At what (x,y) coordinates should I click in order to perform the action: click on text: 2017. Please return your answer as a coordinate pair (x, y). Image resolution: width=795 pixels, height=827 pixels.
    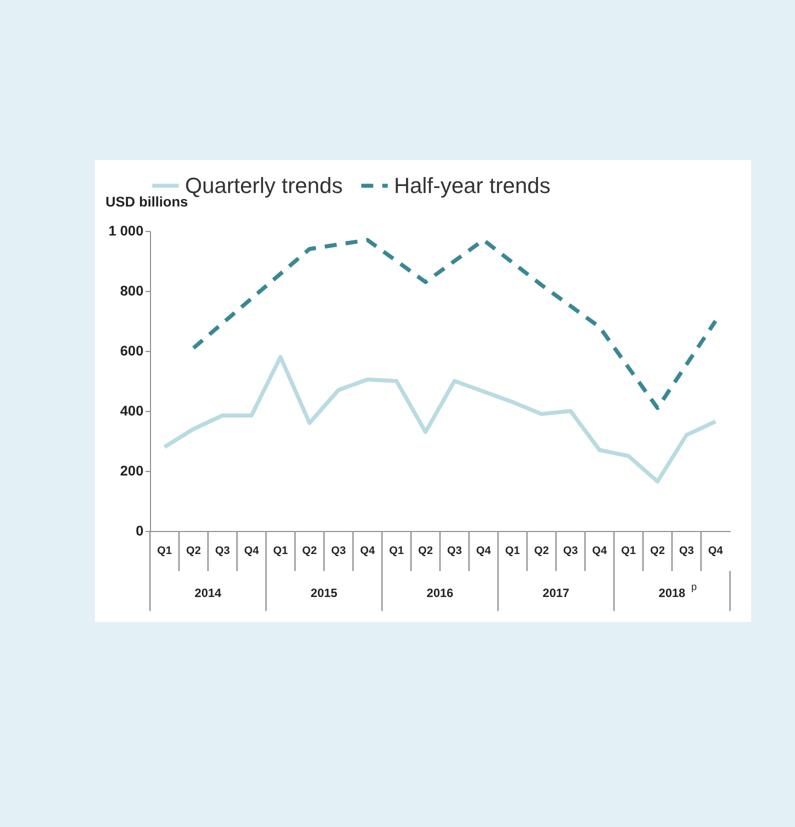
    Looking at the image, I should click on (556, 593).